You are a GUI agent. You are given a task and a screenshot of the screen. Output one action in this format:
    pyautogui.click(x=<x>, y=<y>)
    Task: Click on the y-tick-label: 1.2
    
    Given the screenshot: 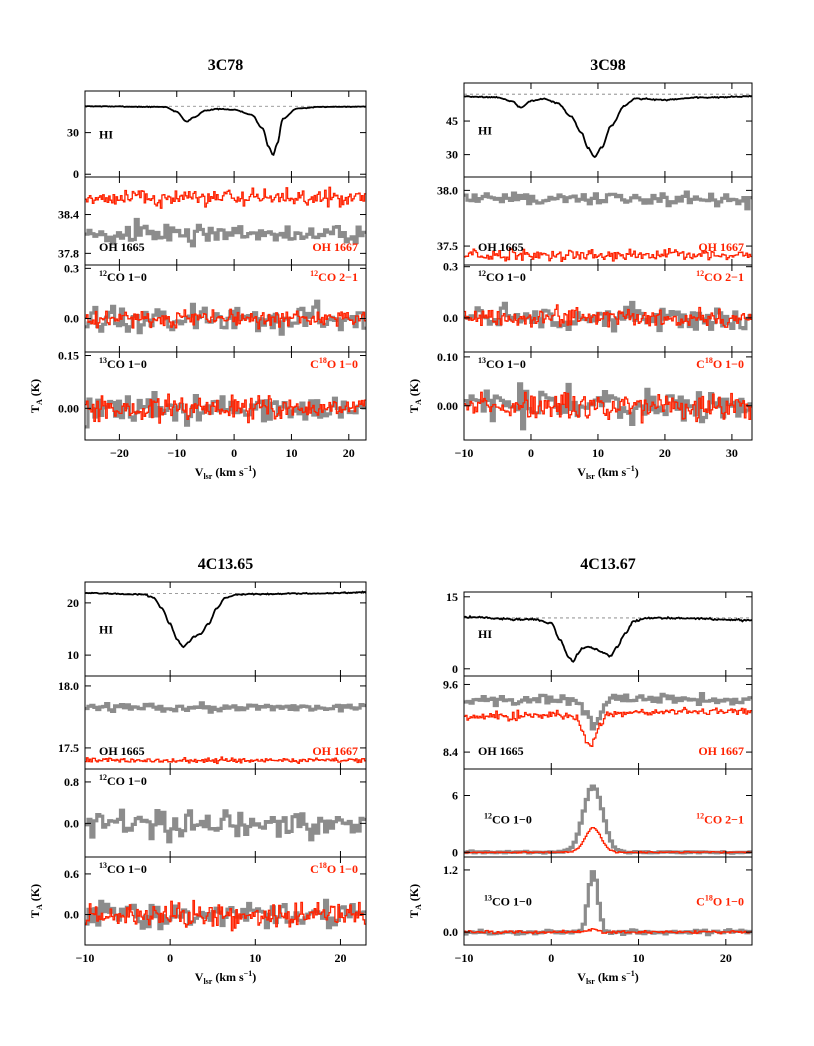 What is the action you would take?
    pyautogui.click(x=450, y=870)
    